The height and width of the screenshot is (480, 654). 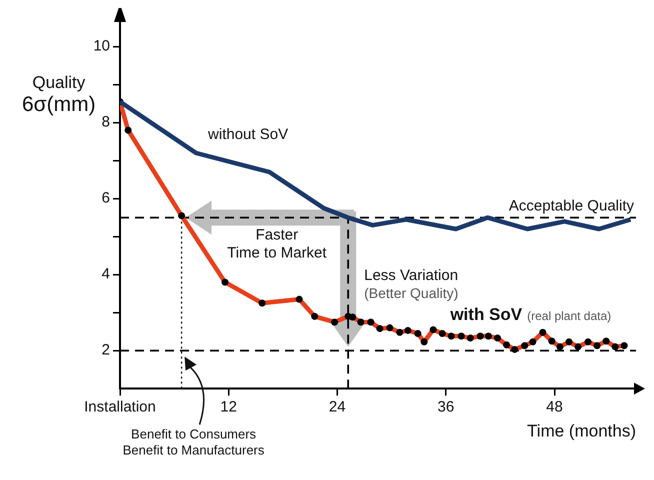 What do you see at coordinates (59, 94) in the screenshot?
I see `y-axis-title: Quality 6σ(mm)` at bounding box center [59, 94].